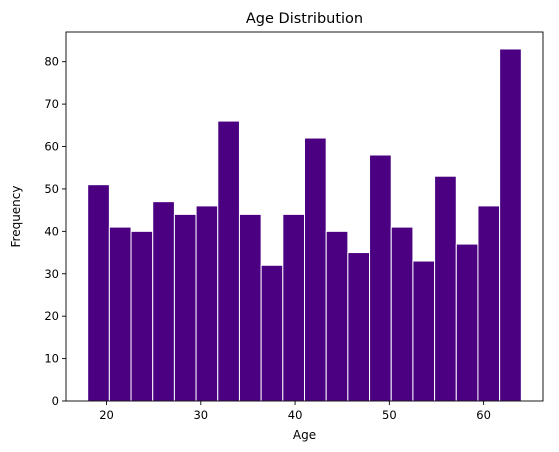 This screenshot has width=559, height=452. I want to click on y-tick-label: 0, so click(55, 401).